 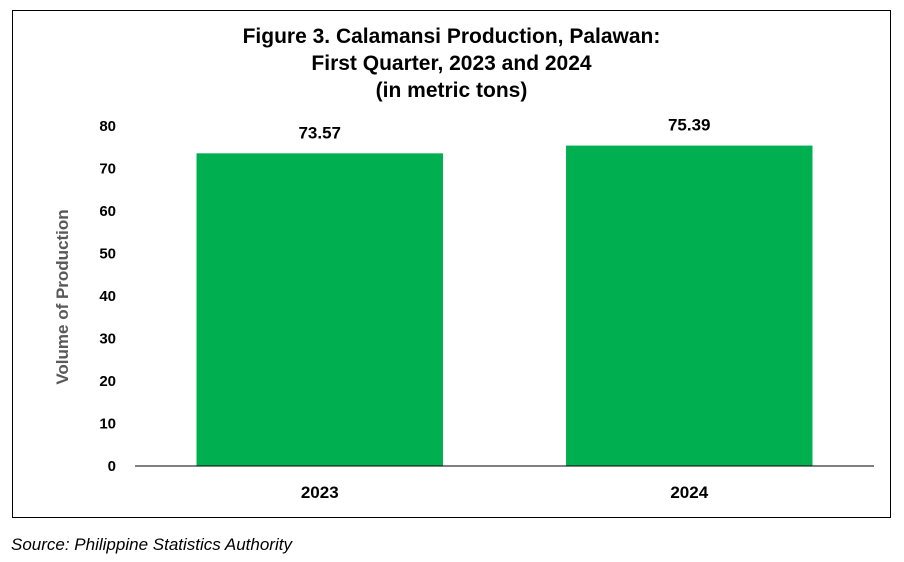 I want to click on y-tick-label: 60, so click(x=107, y=211).